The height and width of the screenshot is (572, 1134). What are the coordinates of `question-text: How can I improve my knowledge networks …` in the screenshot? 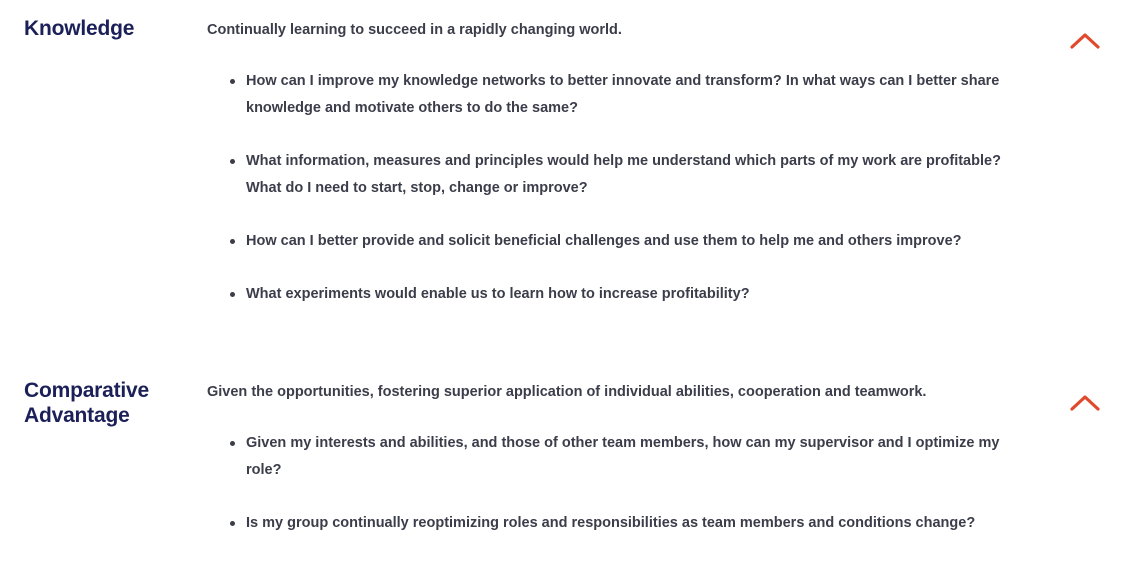 It's located at (623, 94).